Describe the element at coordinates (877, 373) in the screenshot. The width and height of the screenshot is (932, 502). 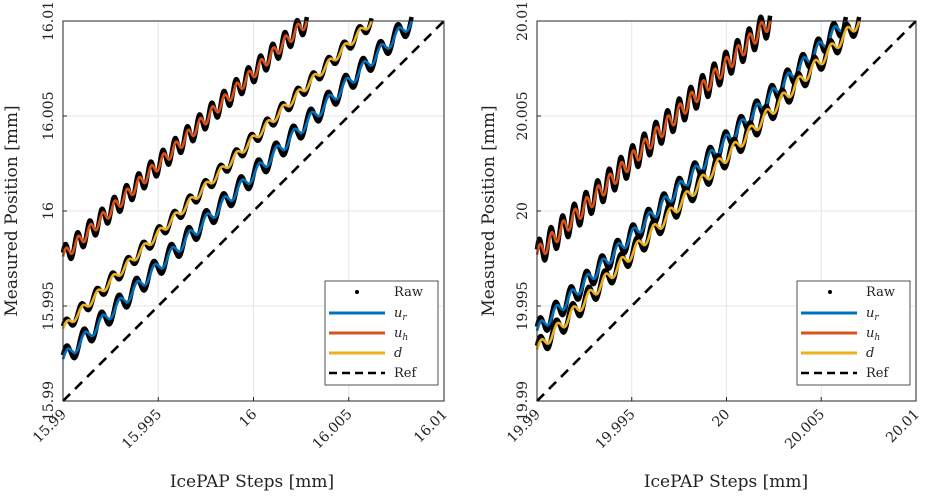
I see `right-legend-ref-label: Ref` at that location.